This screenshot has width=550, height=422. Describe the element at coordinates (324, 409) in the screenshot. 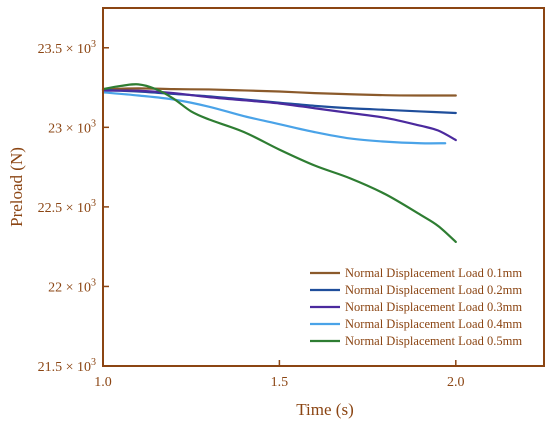

I see `x-axis-title: Time (s)` at that location.